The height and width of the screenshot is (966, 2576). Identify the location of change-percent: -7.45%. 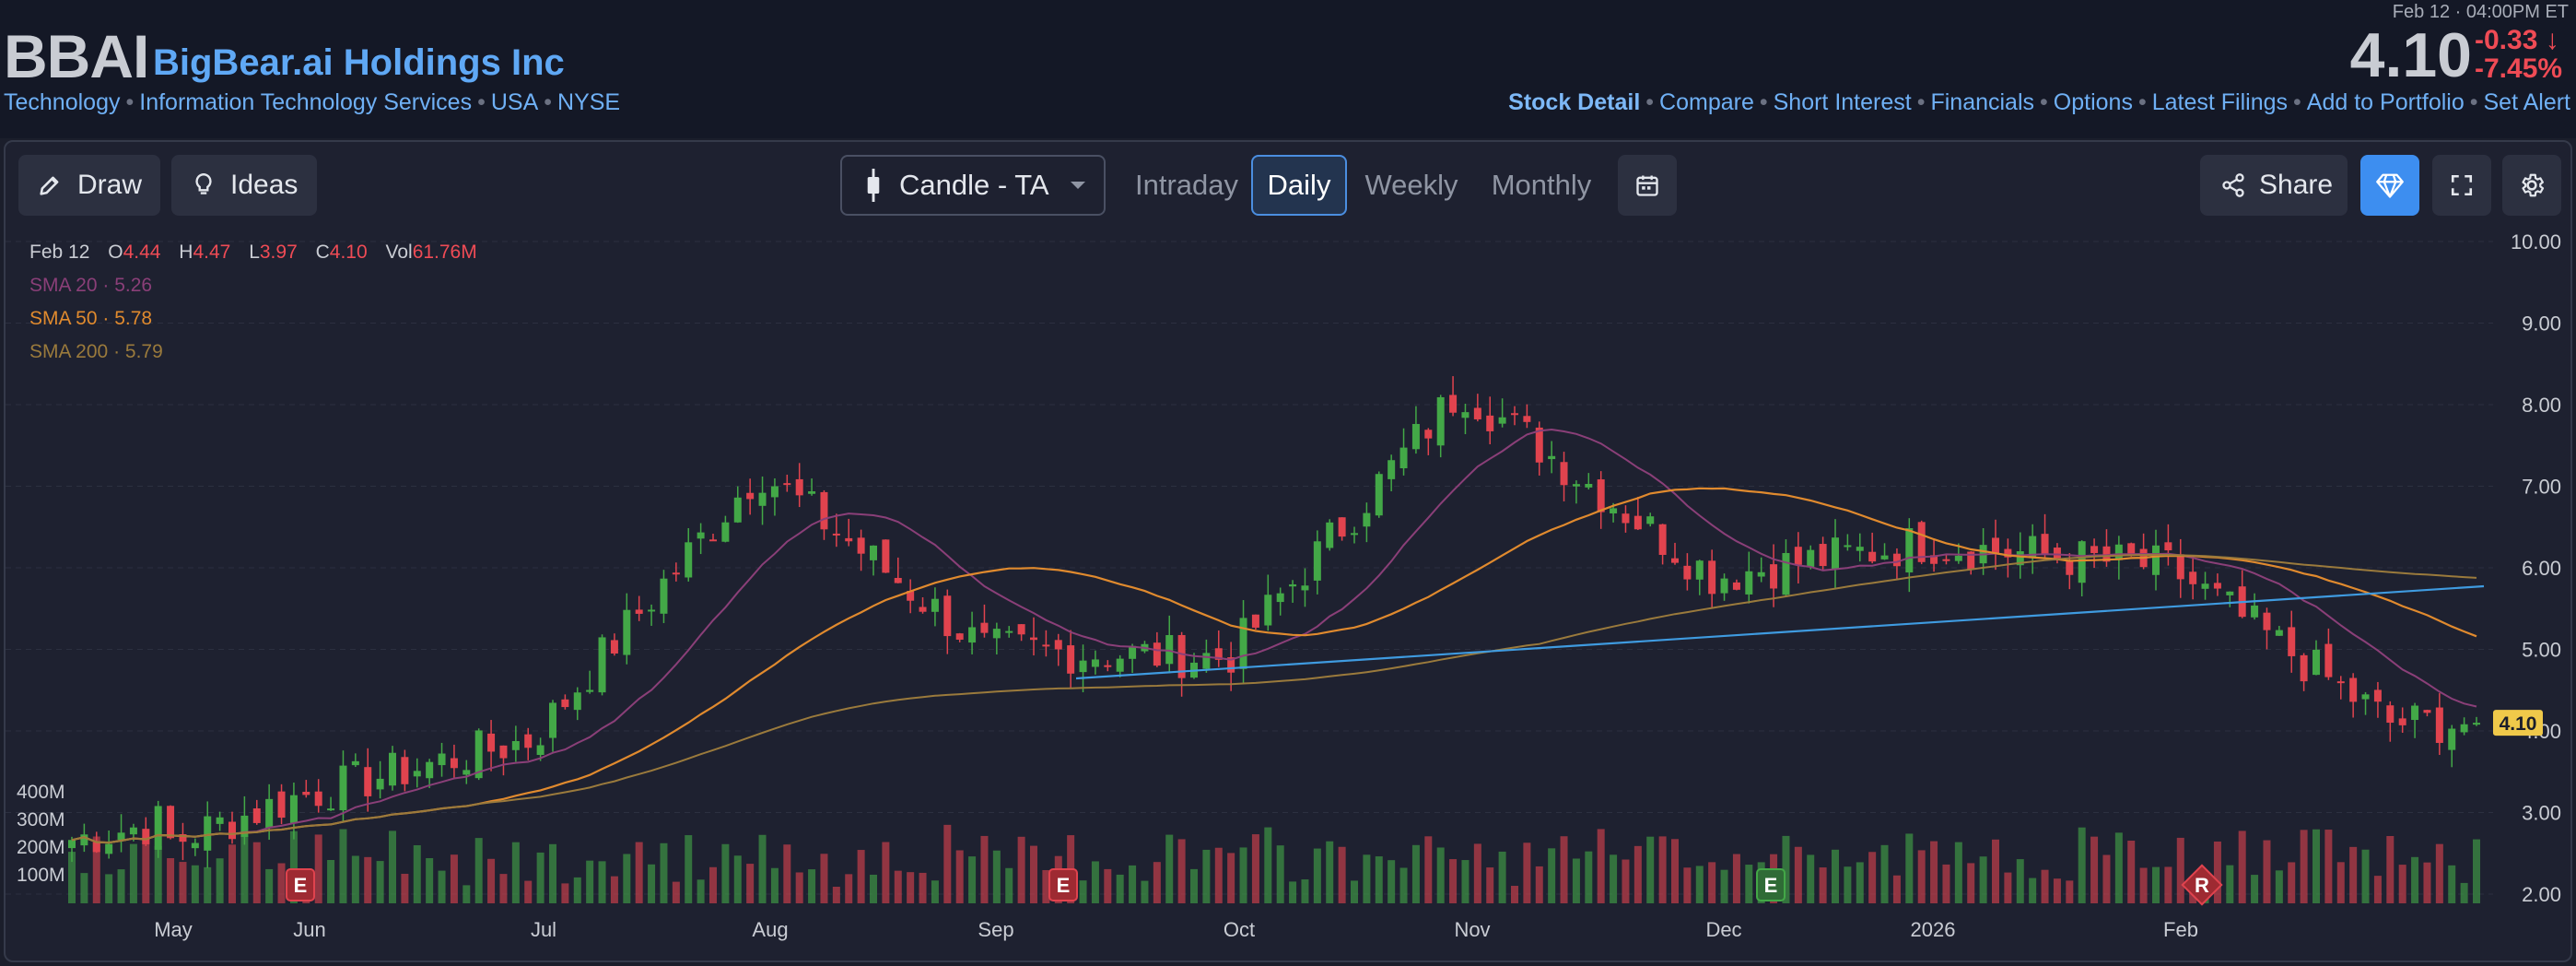
(2519, 68).